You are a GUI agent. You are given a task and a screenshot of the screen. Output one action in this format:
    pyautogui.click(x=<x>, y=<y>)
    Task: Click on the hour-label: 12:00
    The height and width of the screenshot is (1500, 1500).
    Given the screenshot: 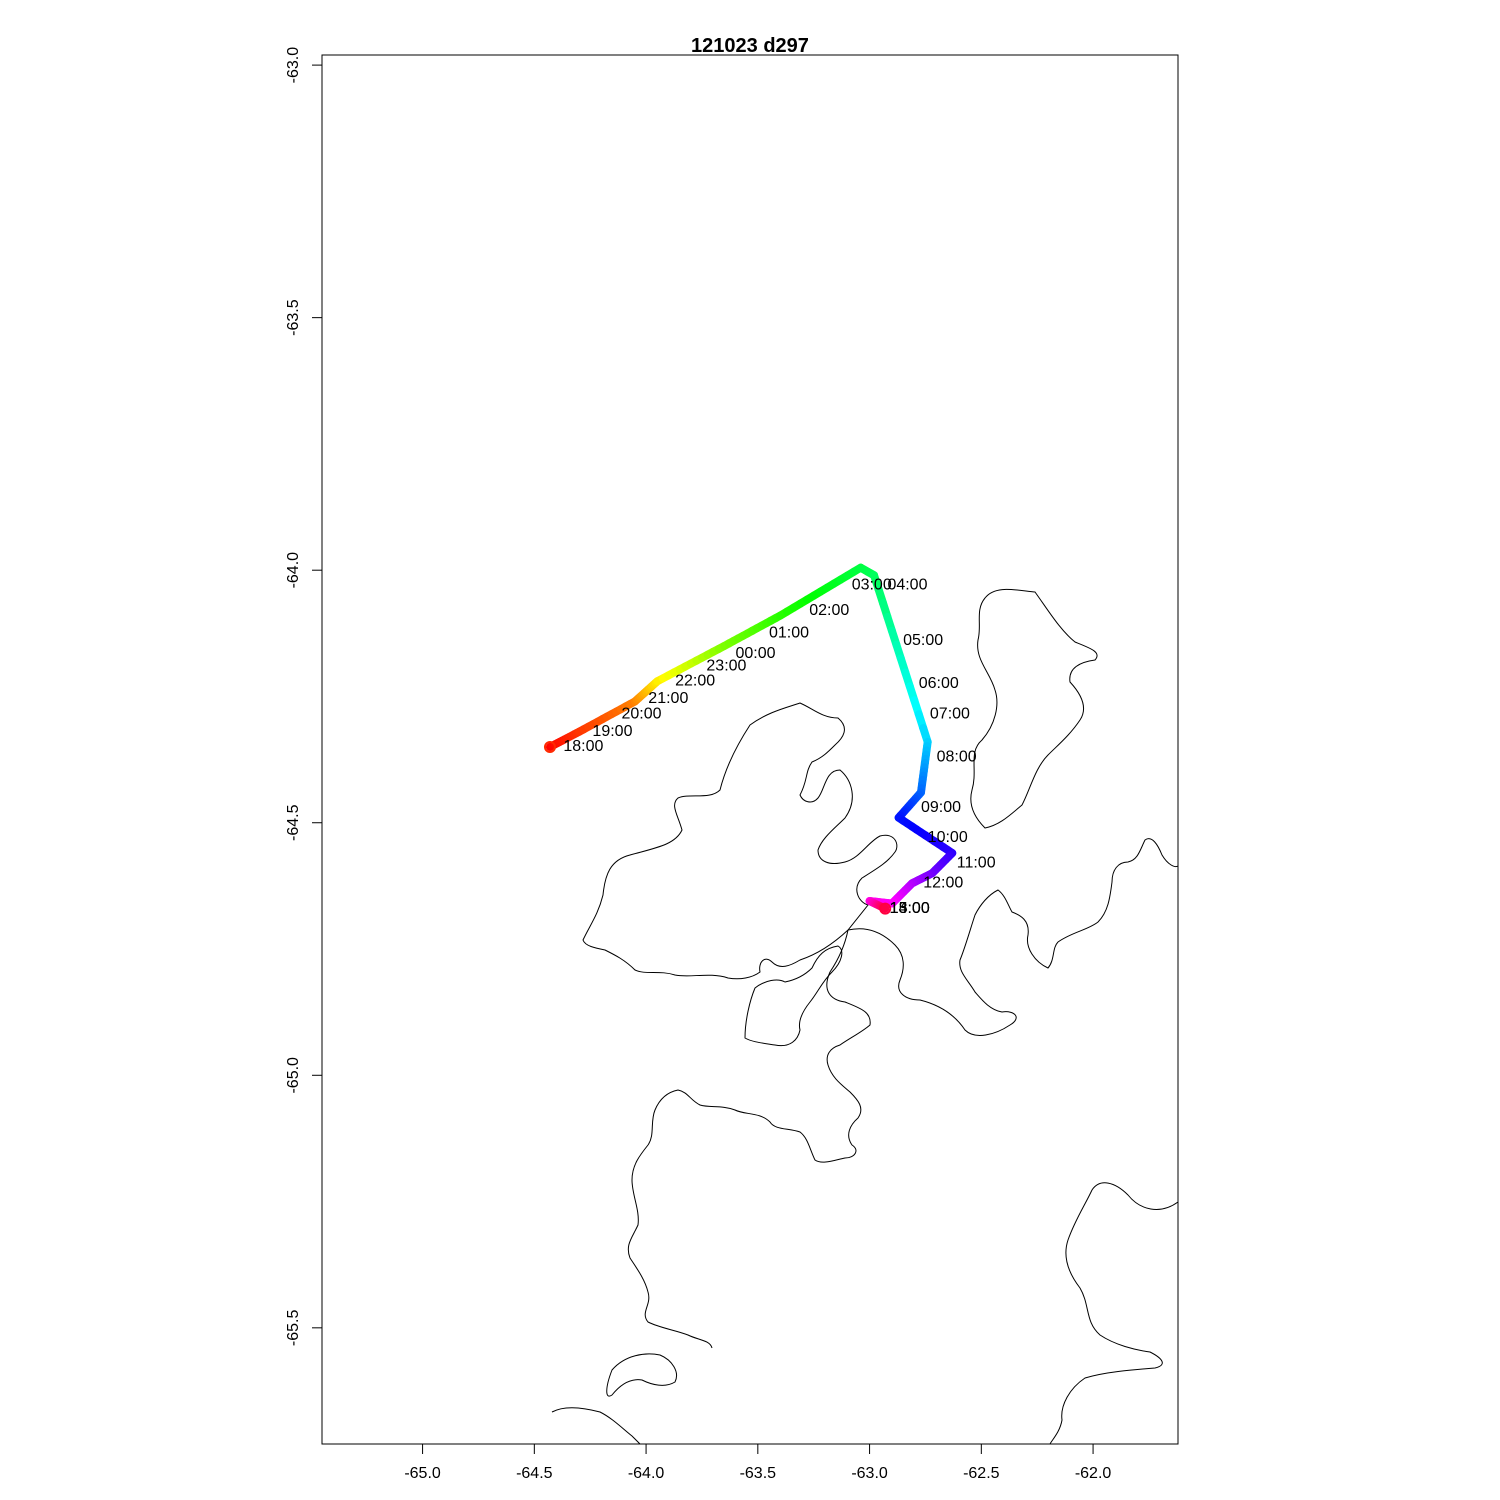 What is the action you would take?
    pyautogui.click(x=943, y=883)
    